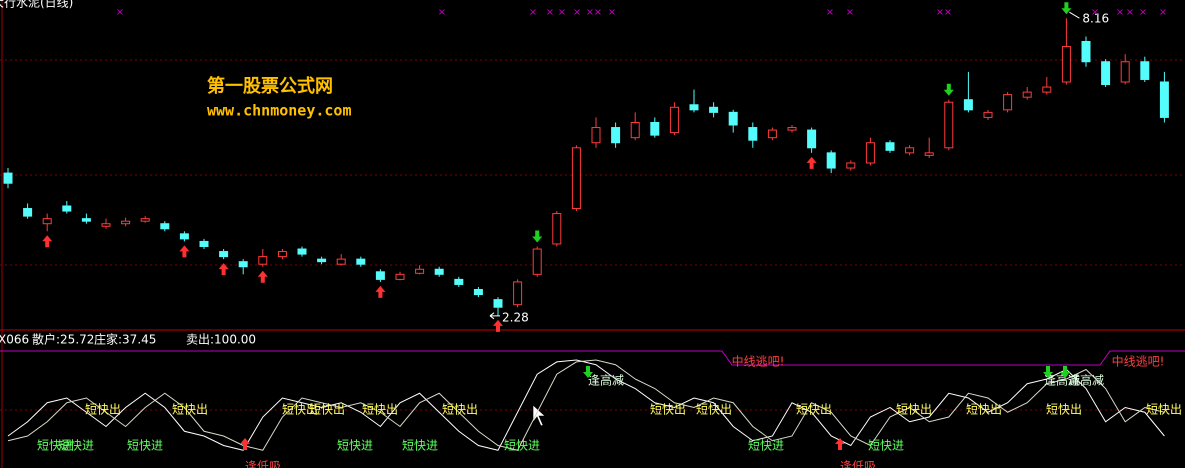 Image resolution: width=1185 pixels, height=468 pixels. What do you see at coordinates (63, 339) in the screenshot?
I see `legend-entry: 散户:25.72` at bounding box center [63, 339].